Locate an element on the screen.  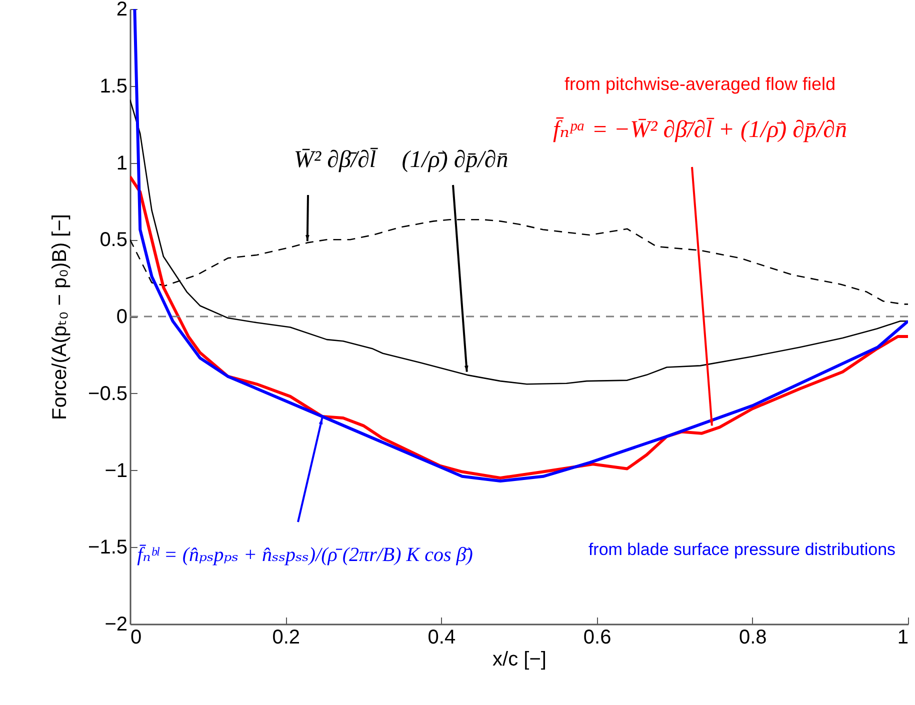
y-axis-title: Force/(A(pₜ₀ − p₀)B) [−] is located at coordinates (60, 317).